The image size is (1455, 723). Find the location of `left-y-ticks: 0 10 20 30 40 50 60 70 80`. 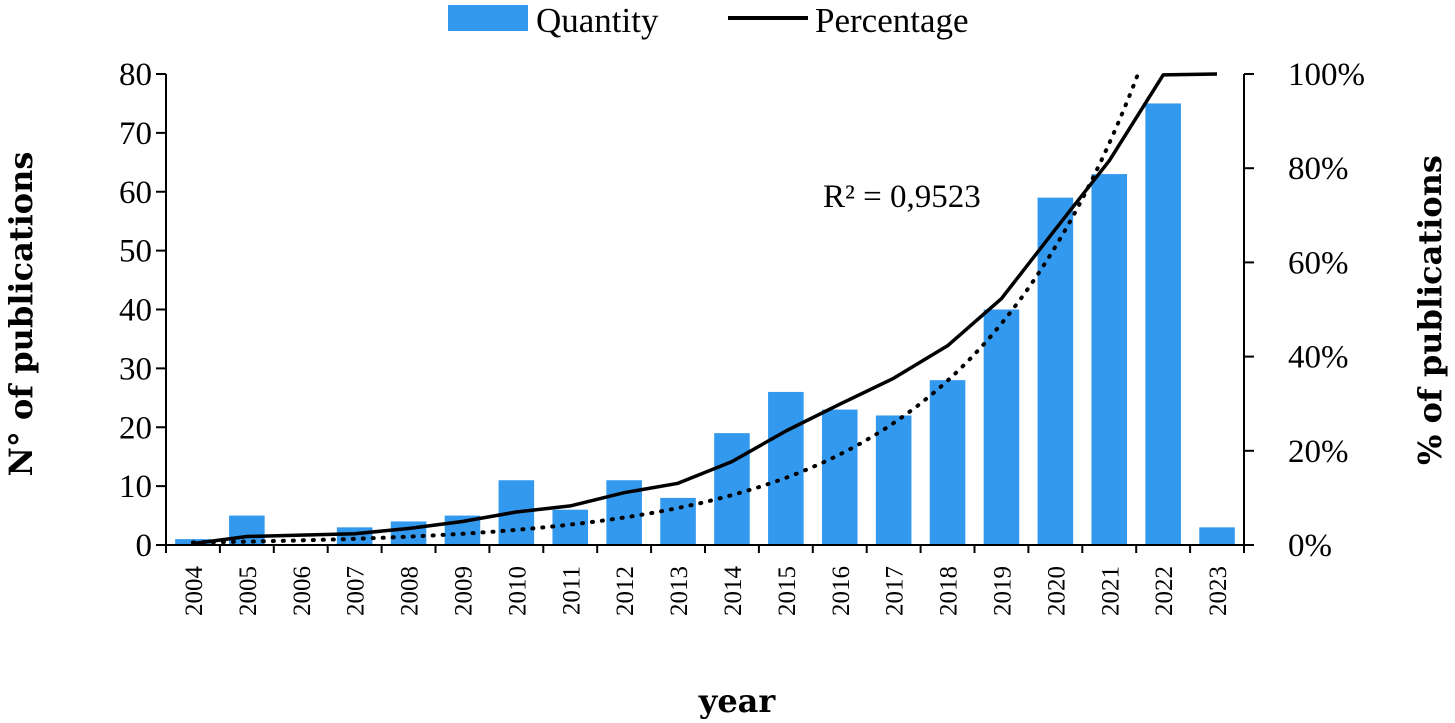

left-y-ticks: 0 10 20 30 40 50 60 70 80 is located at coordinates (142, 310).